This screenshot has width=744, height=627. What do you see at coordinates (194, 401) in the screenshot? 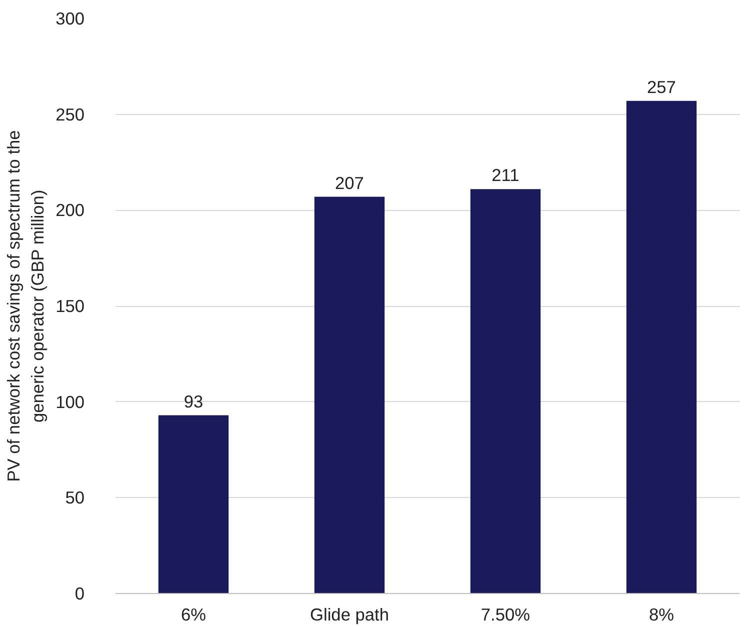
I see `data-label: 93` at bounding box center [194, 401].